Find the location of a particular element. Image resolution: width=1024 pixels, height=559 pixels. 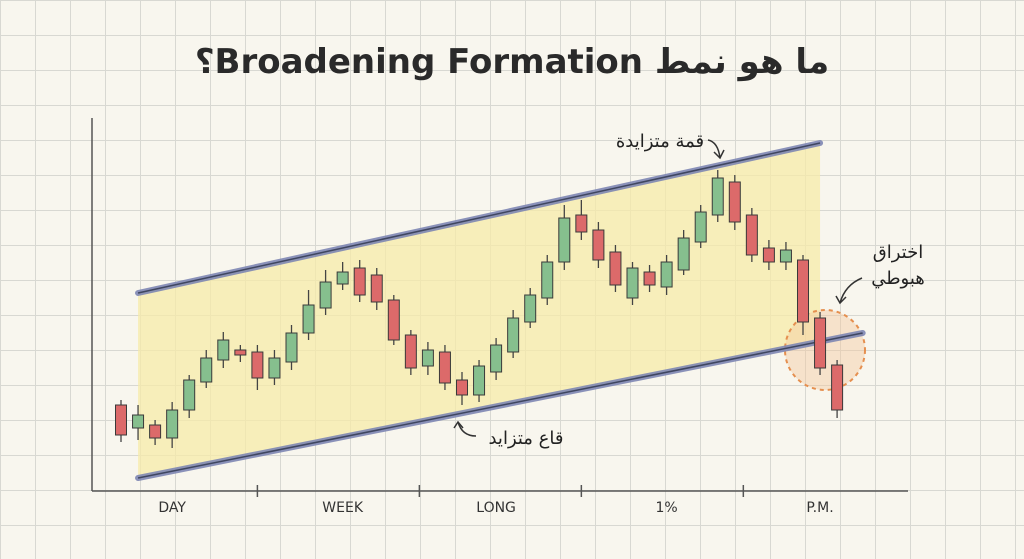

x-tick-label: LONG is located at coordinates (496, 508).